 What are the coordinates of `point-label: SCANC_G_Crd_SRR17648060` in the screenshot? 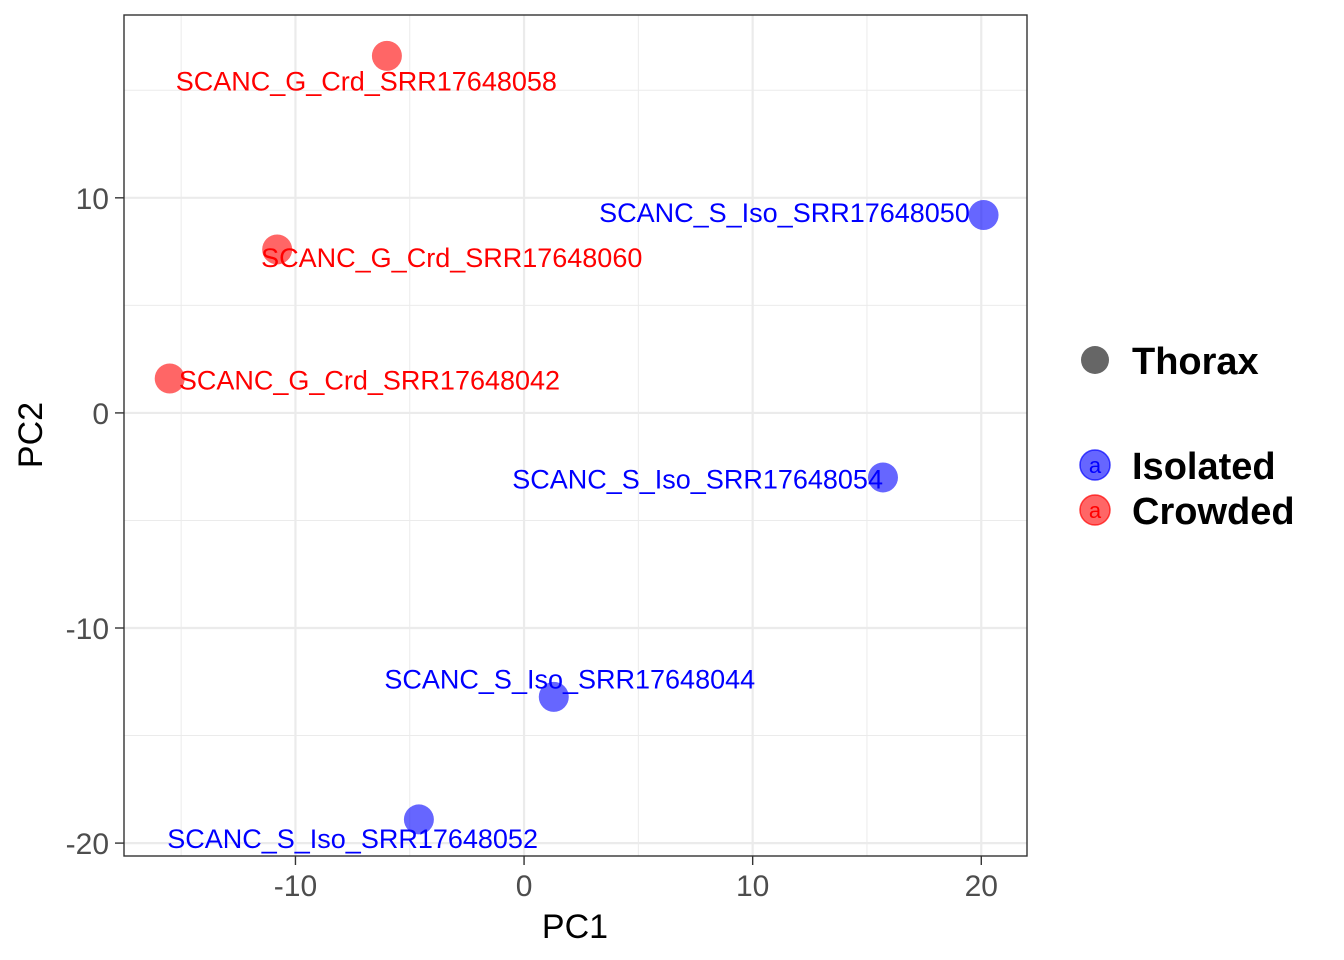 It's located at (451, 258).